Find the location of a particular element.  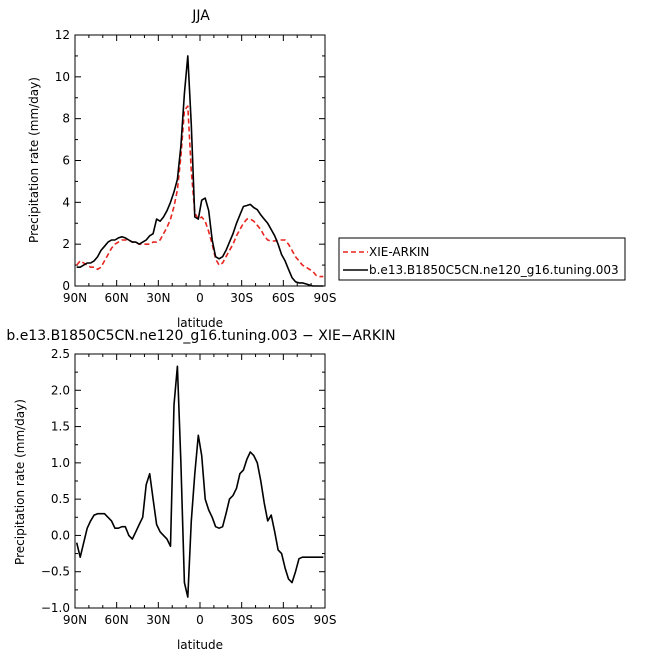

bottom-x-tick-label: 0 is located at coordinates (200, 620).